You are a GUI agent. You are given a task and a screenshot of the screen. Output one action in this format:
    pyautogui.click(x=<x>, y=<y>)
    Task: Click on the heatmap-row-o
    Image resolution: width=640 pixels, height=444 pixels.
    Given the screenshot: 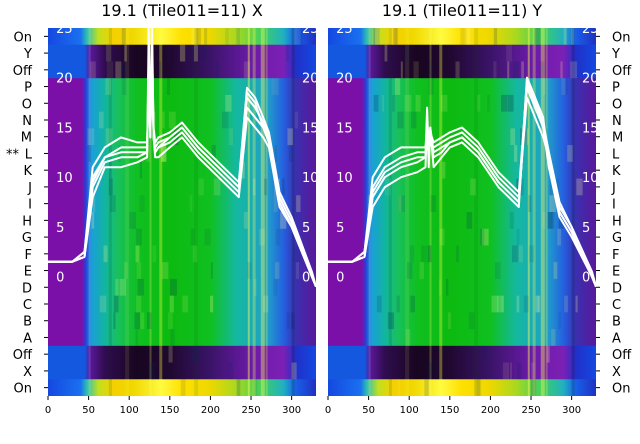 What is the action you would take?
    pyautogui.click(x=182, y=103)
    